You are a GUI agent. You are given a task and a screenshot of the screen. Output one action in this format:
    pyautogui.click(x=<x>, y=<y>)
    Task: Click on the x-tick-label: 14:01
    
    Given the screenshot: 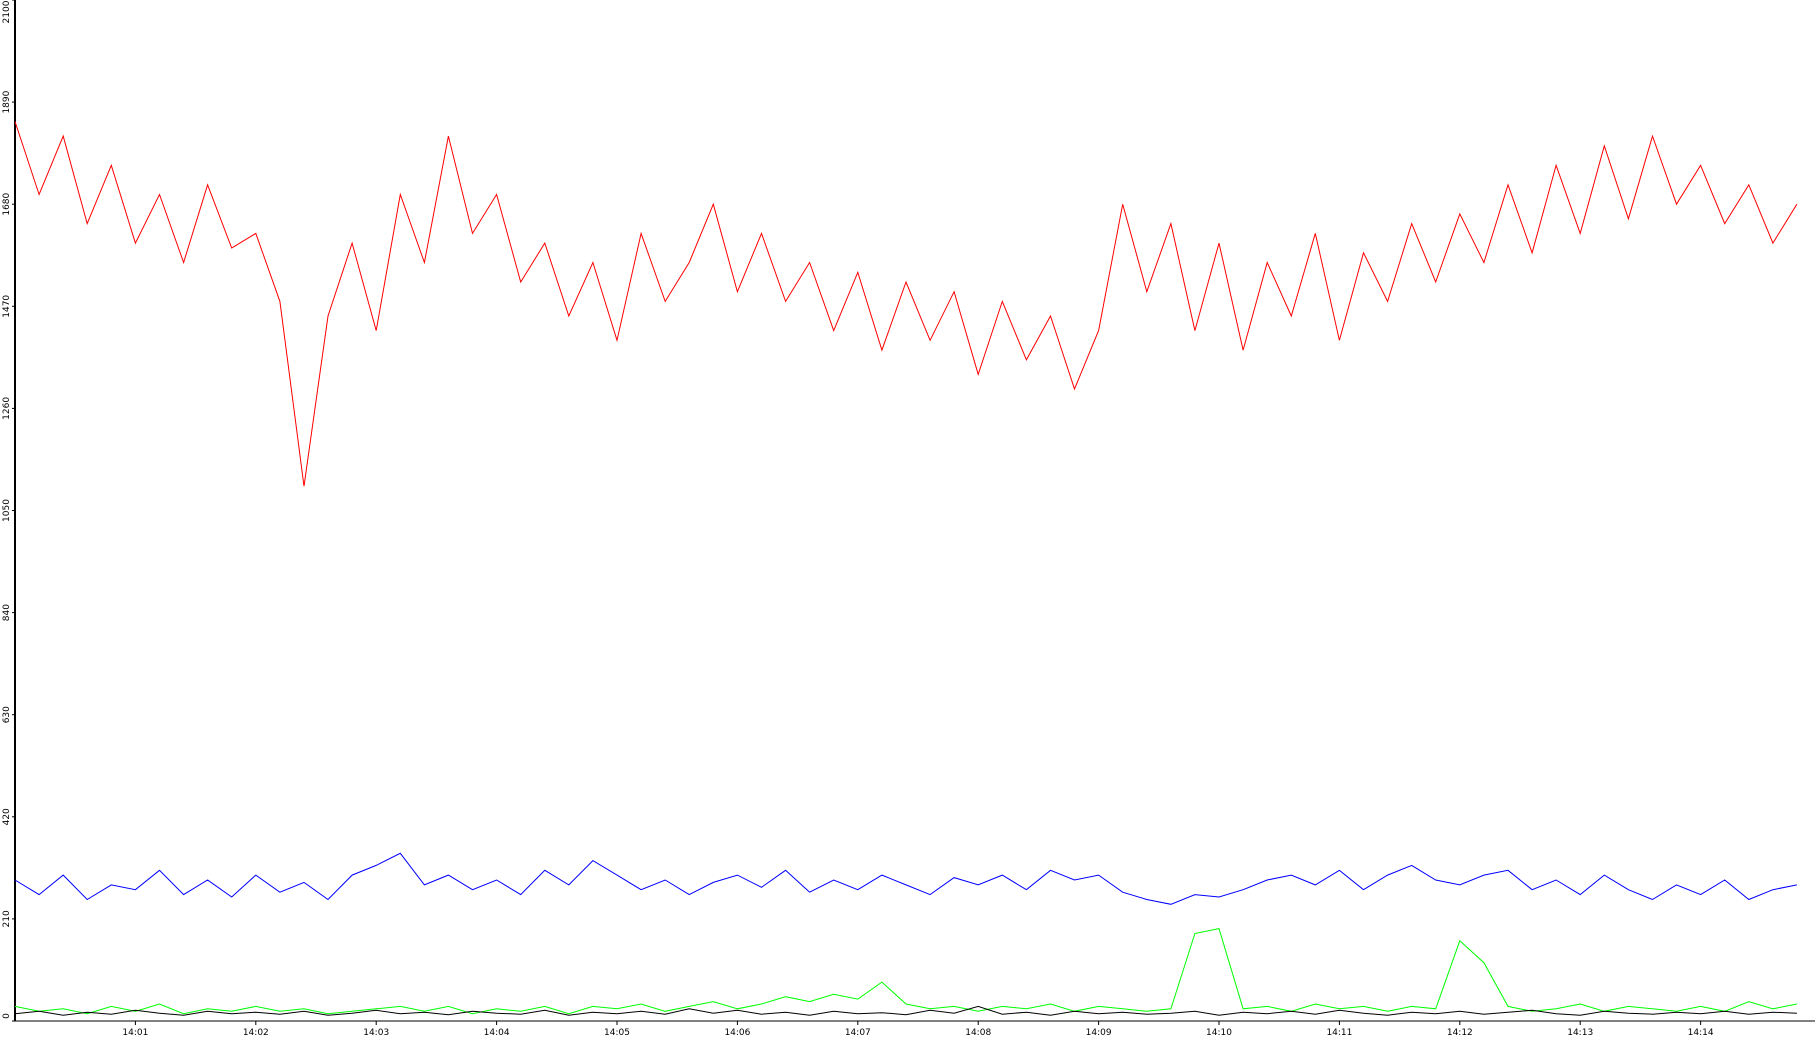 What is the action you would take?
    pyautogui.click(x=135, y=1033)
    